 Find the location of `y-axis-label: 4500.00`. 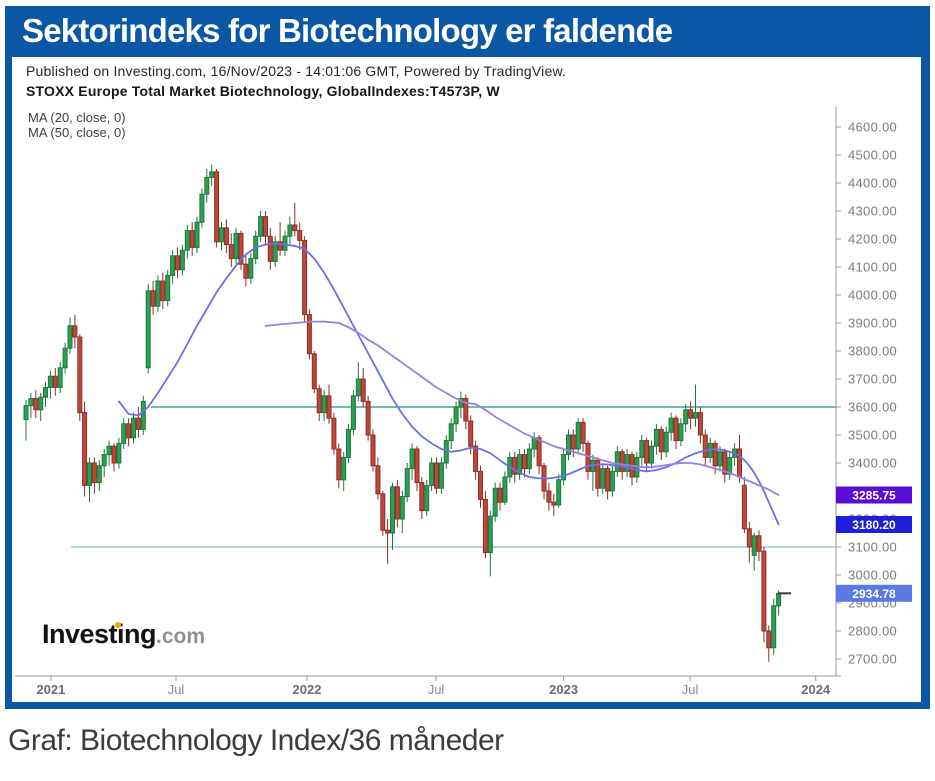

y-axis-label: 4500.00 is located at coordinates (872, 155).